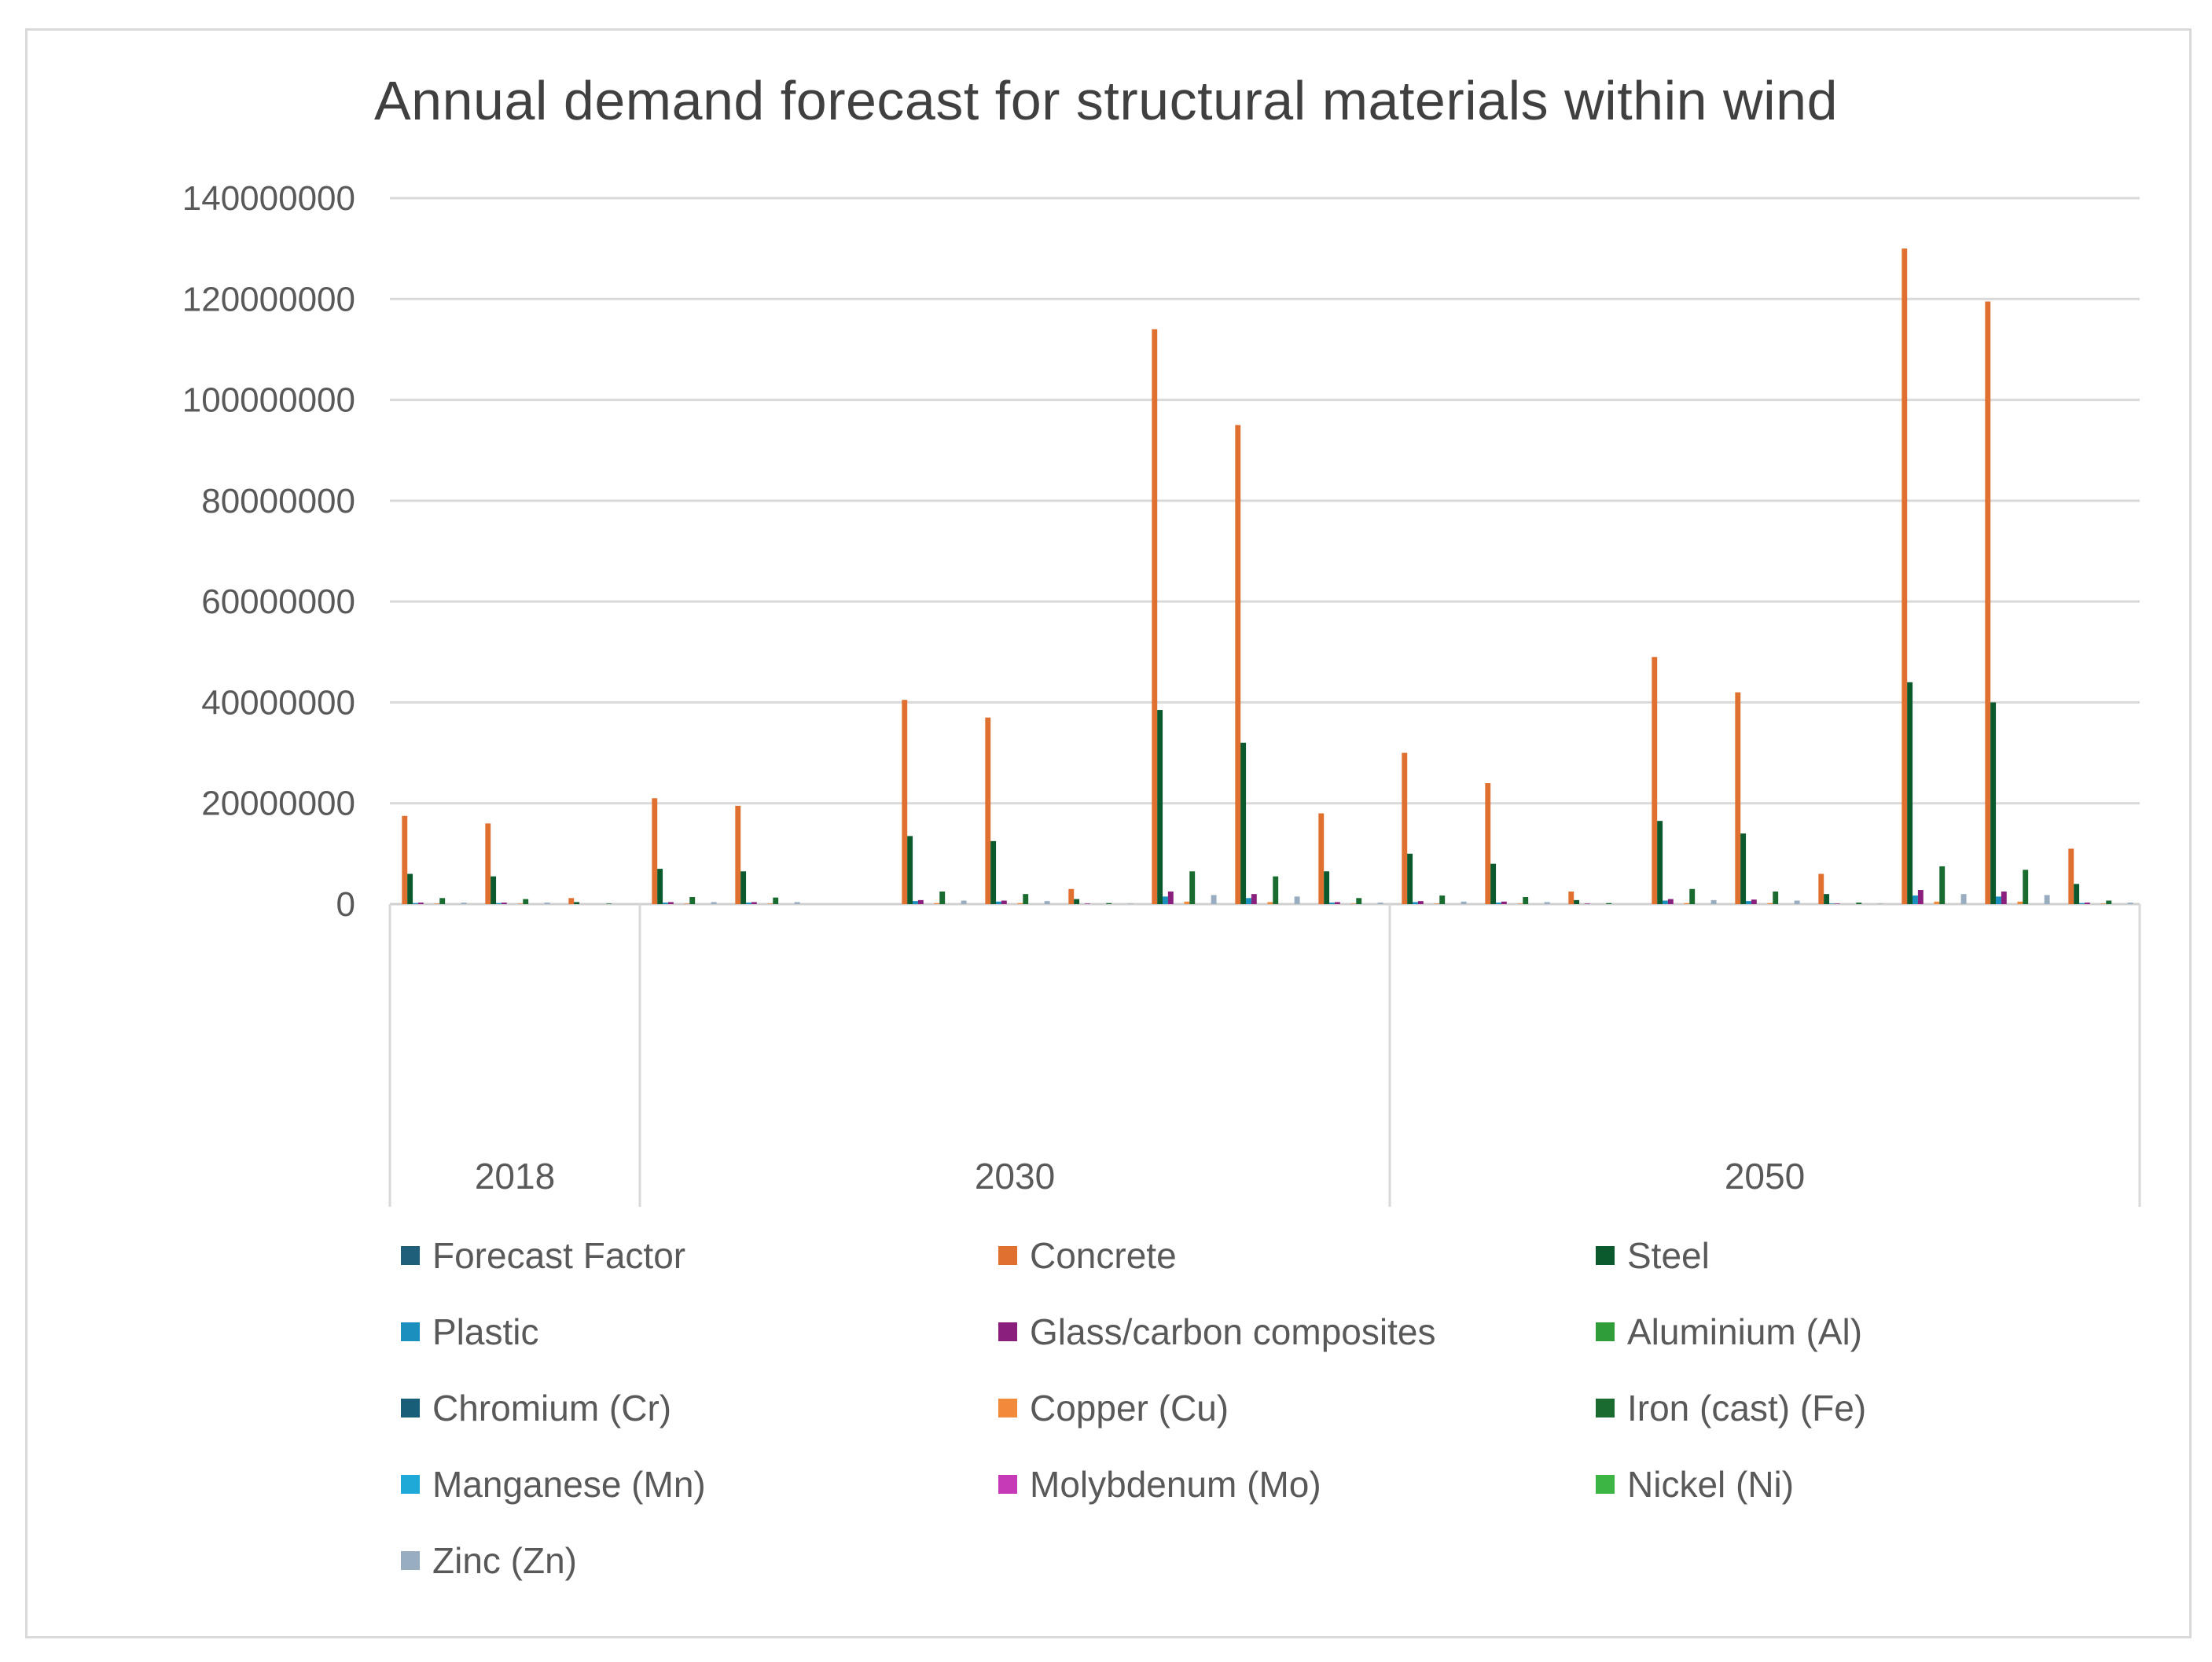  What do you see at coordinates (1747, 1408) in the screenshot?
I see `legend-label: Iron (cast) (Fe)` at bounding box center [1747, 1408].